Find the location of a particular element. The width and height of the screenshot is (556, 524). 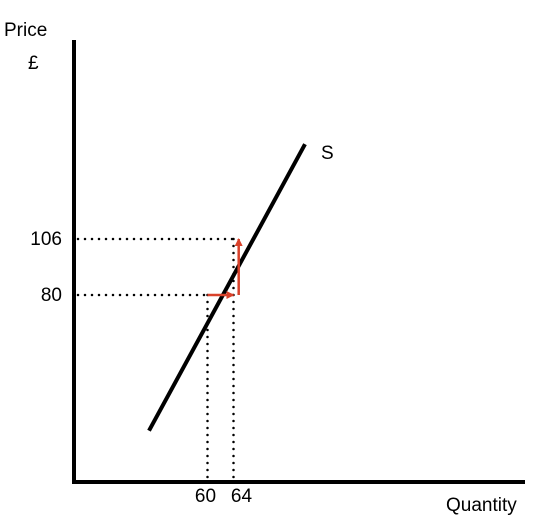

supply-curve-label: S is located at coordinates (327, 153).